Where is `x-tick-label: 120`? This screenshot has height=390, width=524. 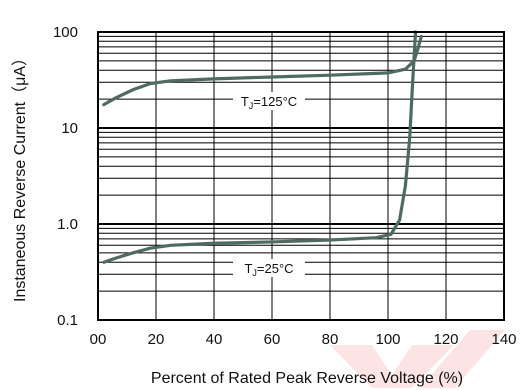 x-tick-label: 120 is located at coordinates (445, 339).